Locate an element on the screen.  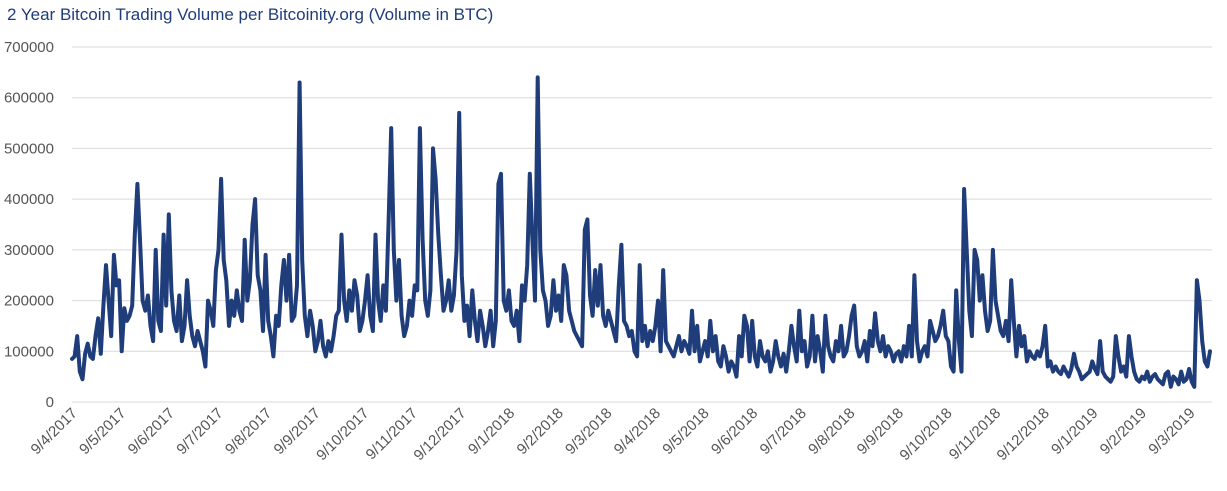
x-tick-label: 9/7/2017 is located at coordinates (199, 431).